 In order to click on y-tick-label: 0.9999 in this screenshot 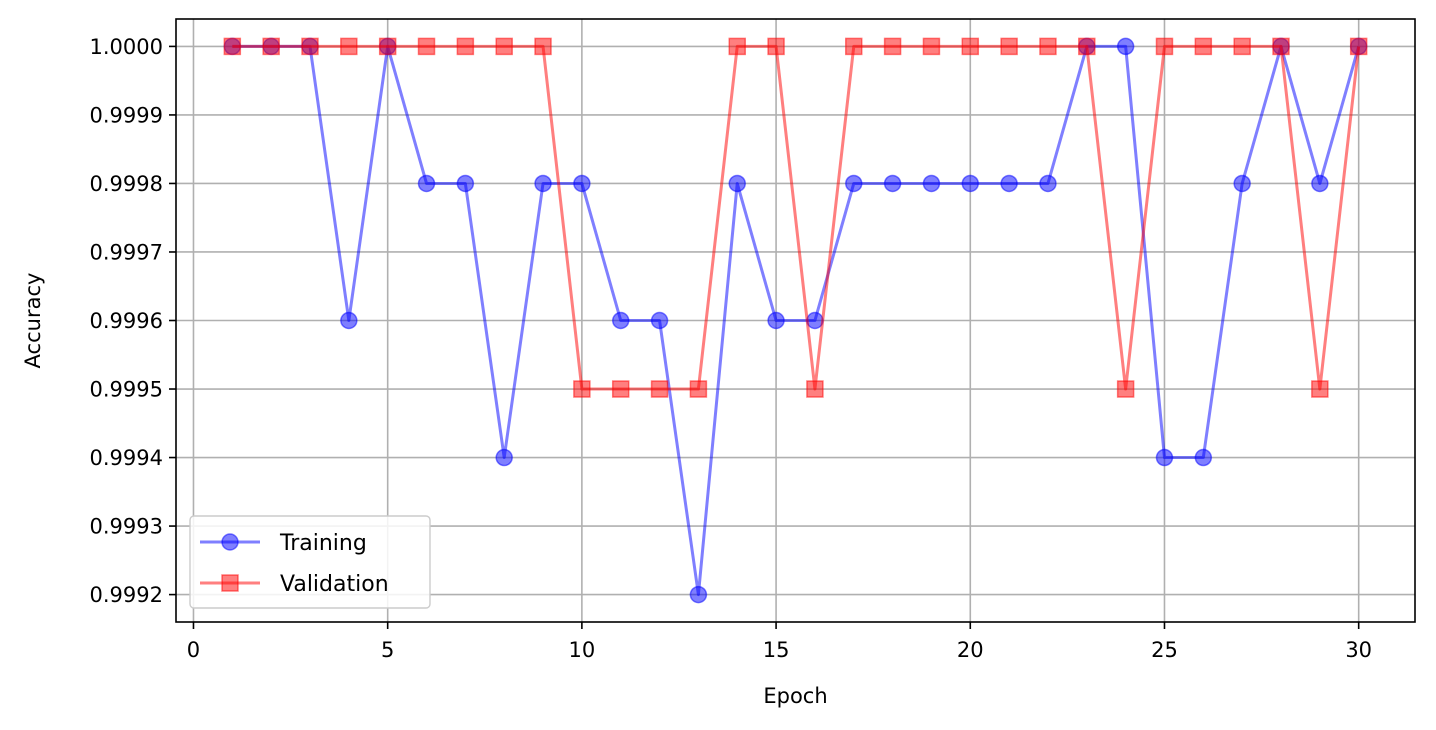, I will do `click(126, 115)`.